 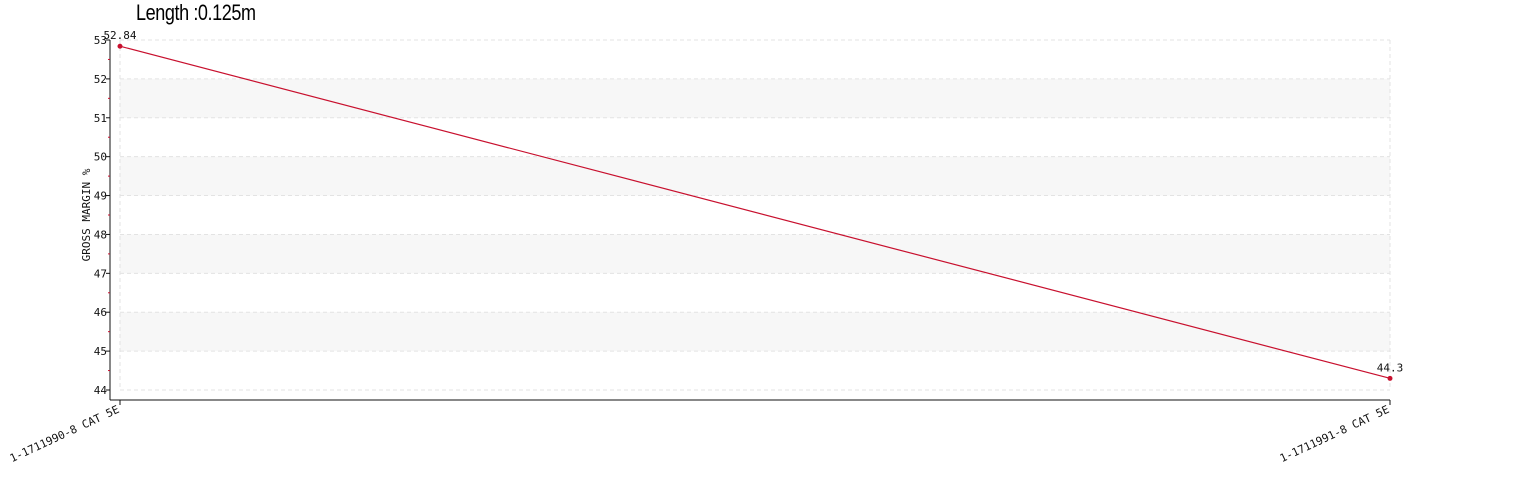 I want to click on y-tick-label: 46, so click(x=100, y=312).